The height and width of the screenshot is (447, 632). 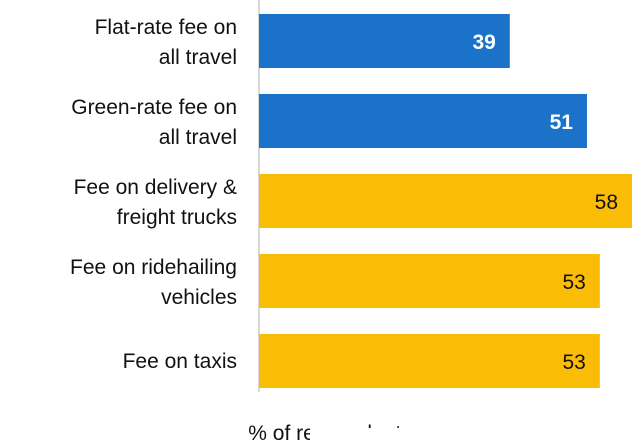 What do you see at coordinates (180, 361) in the screenshot?
I see `category-label: Fee on taxis` at bounding box center [180, 361].